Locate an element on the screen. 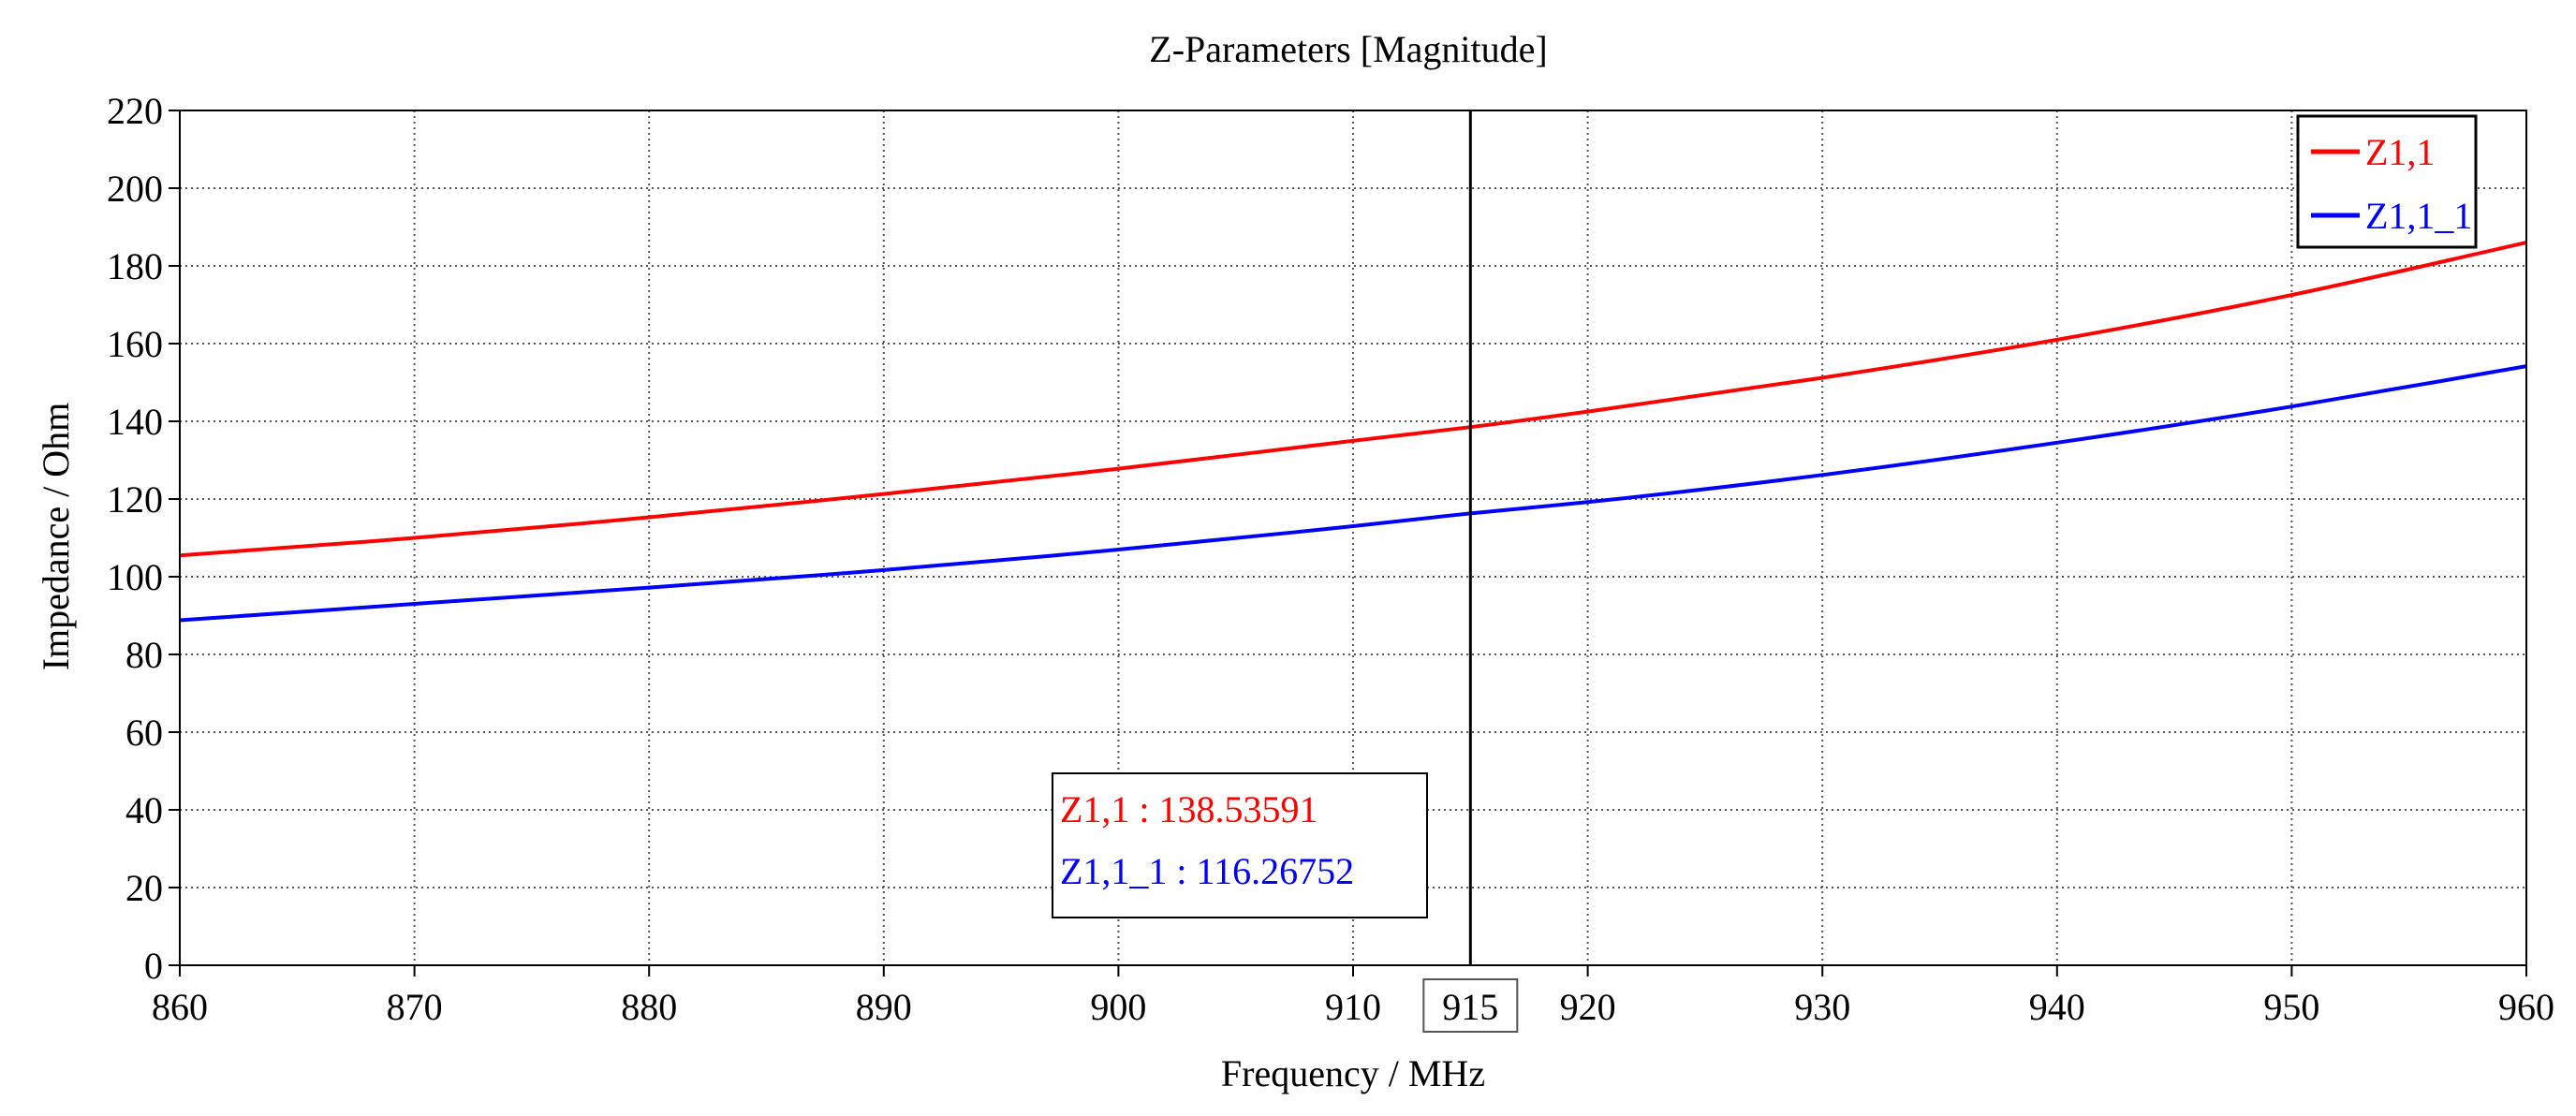 This screenshot has height=1116, width=2576. y-tick-label-180: 180 is located at coordinates (135, 266).